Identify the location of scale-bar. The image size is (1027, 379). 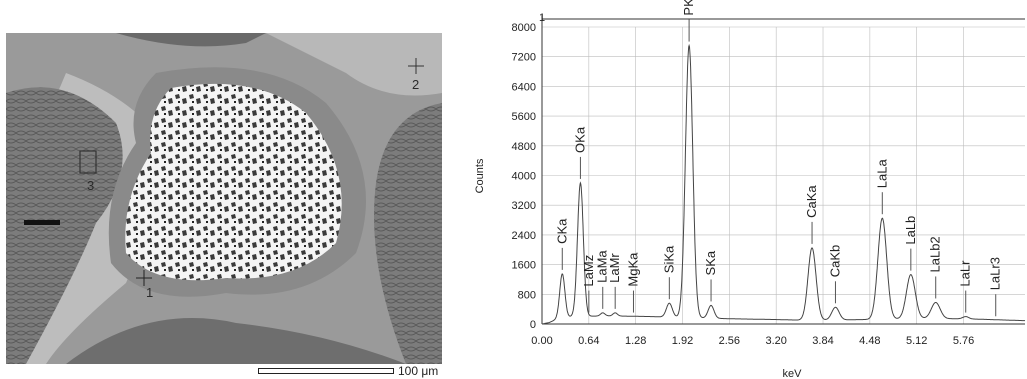
(326, 371).